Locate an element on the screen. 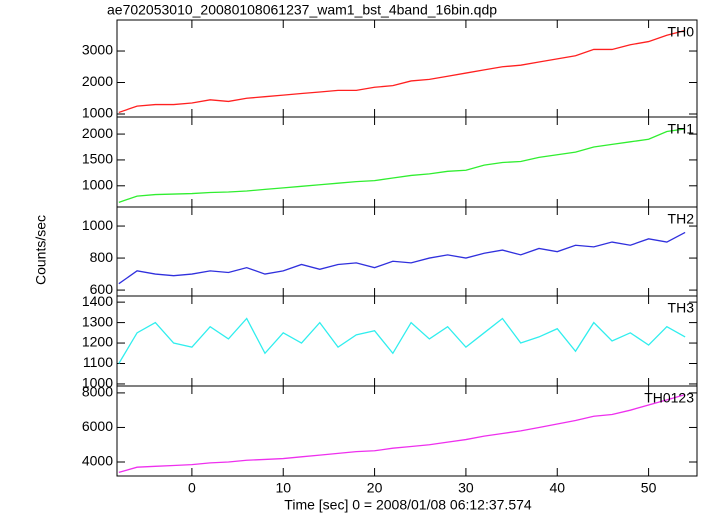 This screenshot has width=717, height=516. y-tick-label: 1200 is located at coordinates (97, 342).